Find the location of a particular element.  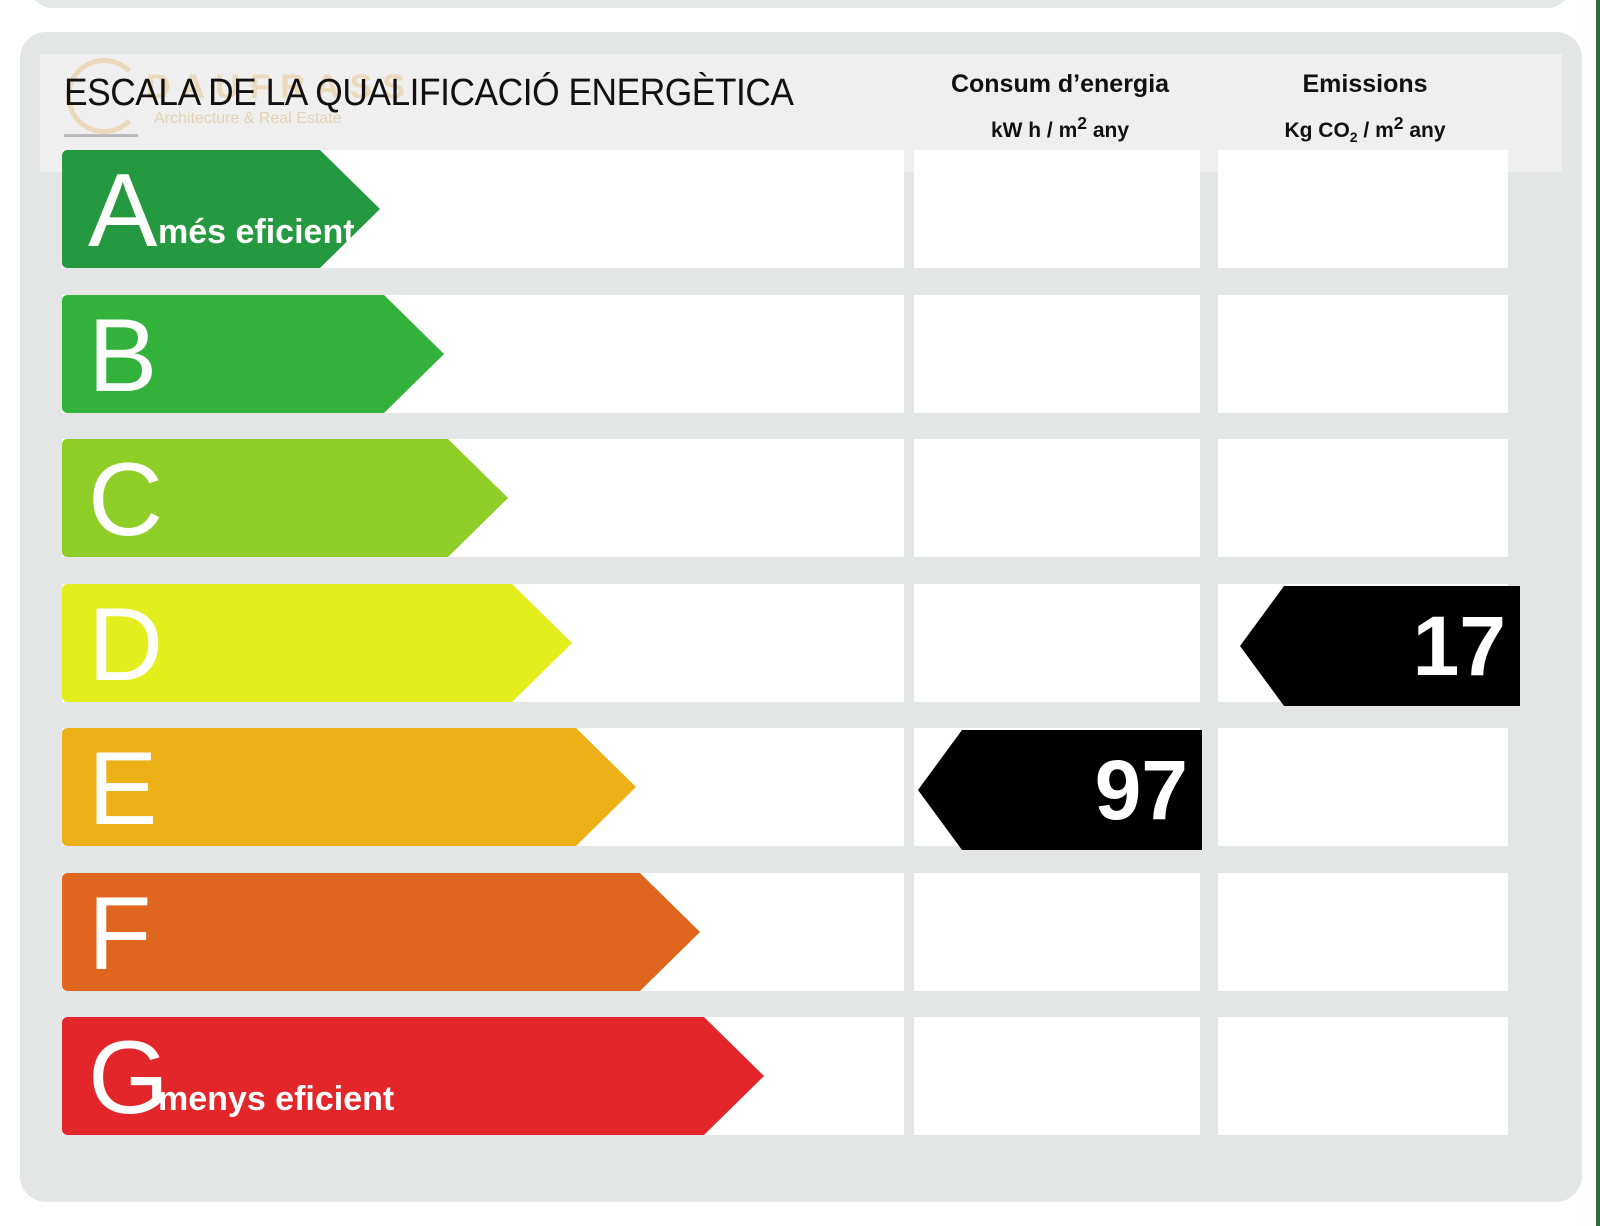

class-letter: F is located at coordinates (120, 933).